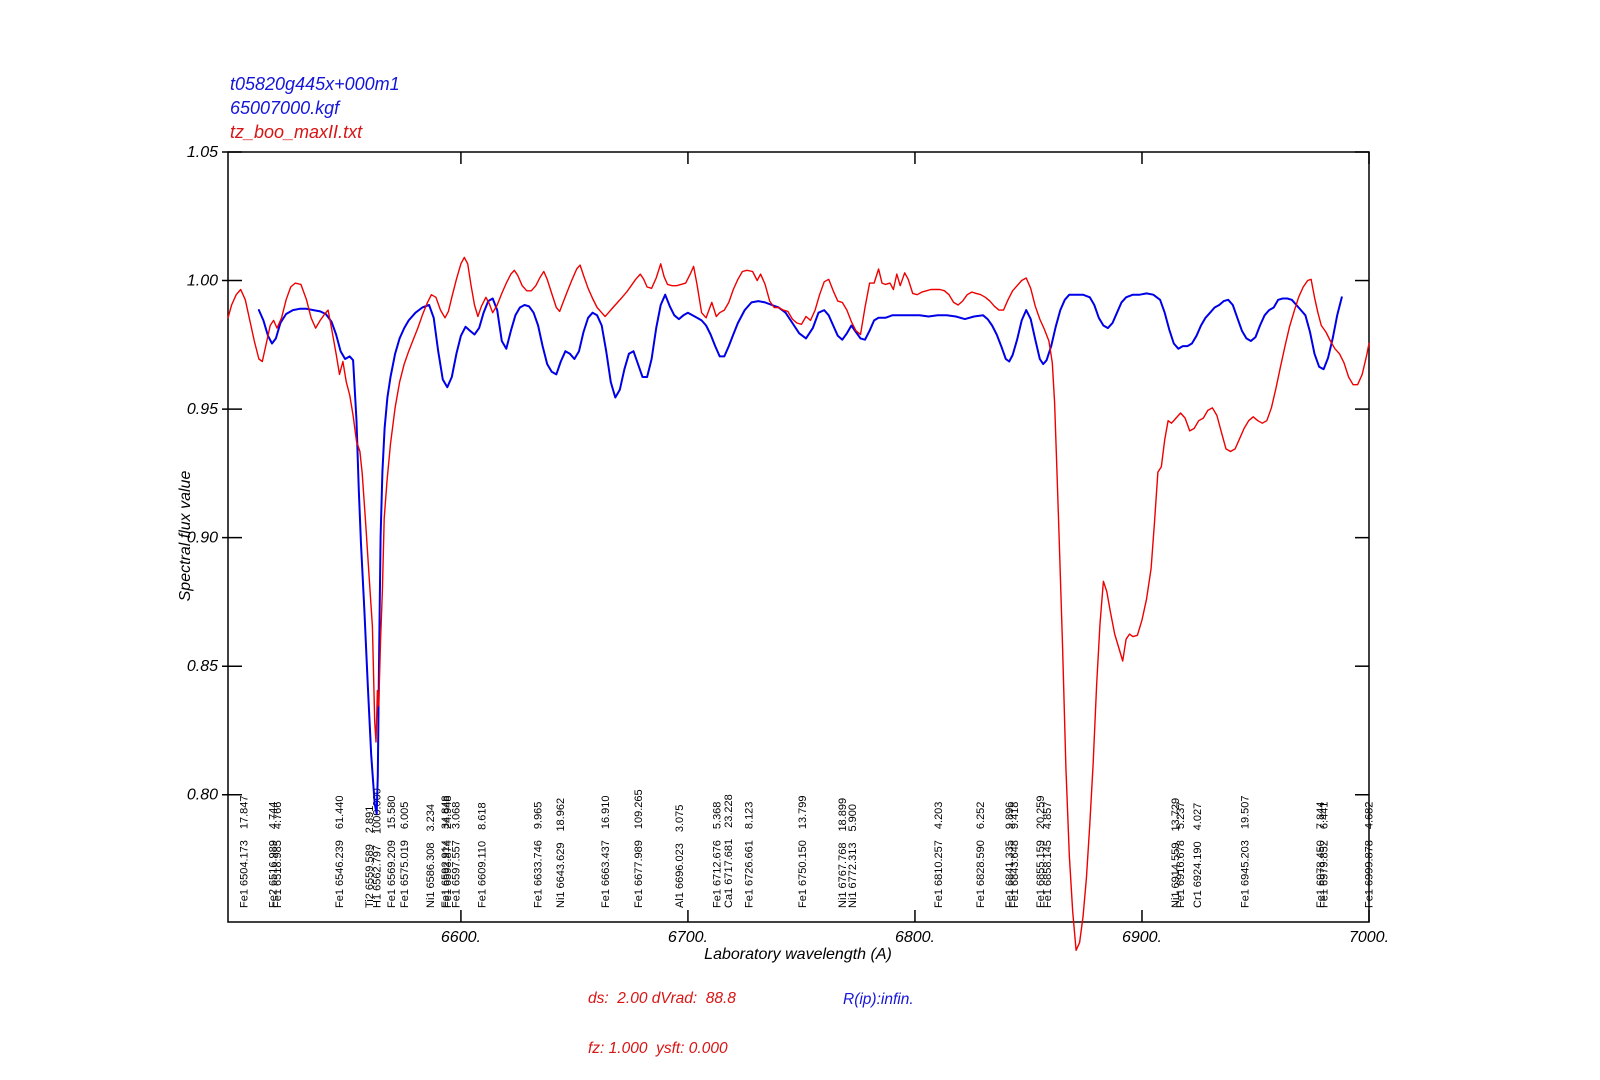  Describe the element at coordinates (750, 855) in the screenshot. I see `line-id-label: Fe1 6726.661 8.123` at that location.